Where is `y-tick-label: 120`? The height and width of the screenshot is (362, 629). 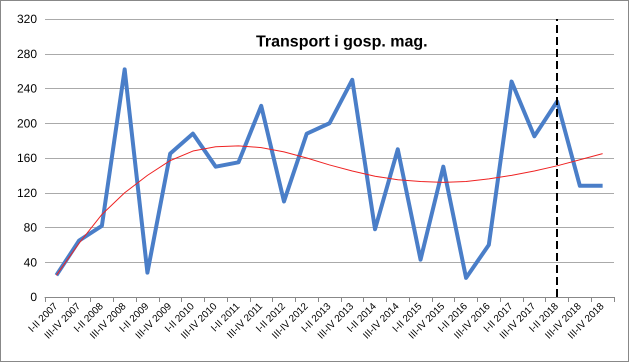
y-tick-label: 120 is located at coordinates (27, 193).